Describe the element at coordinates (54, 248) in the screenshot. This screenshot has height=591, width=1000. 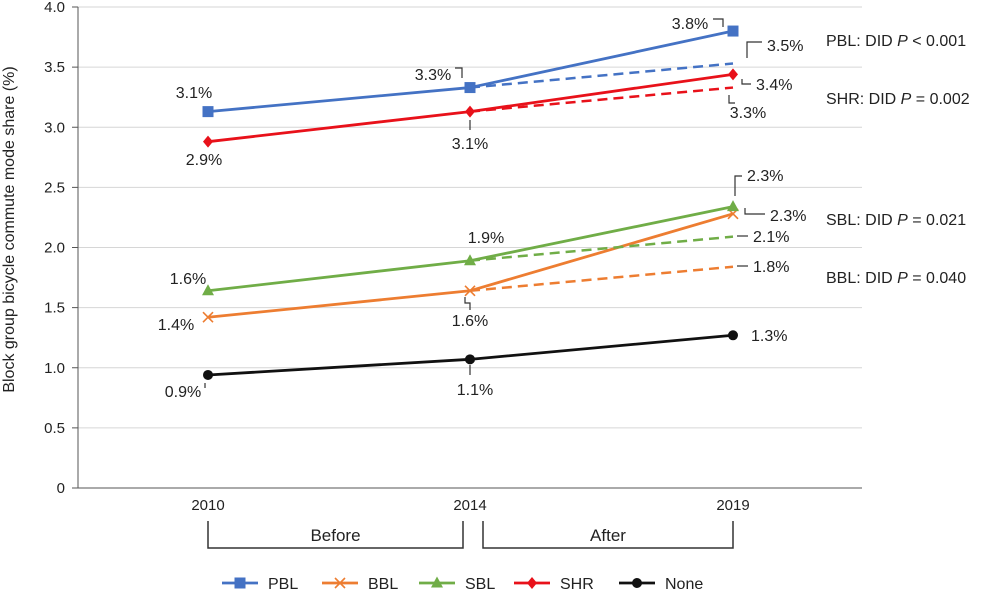
I see `y-tick-label: 2.0` at that location.